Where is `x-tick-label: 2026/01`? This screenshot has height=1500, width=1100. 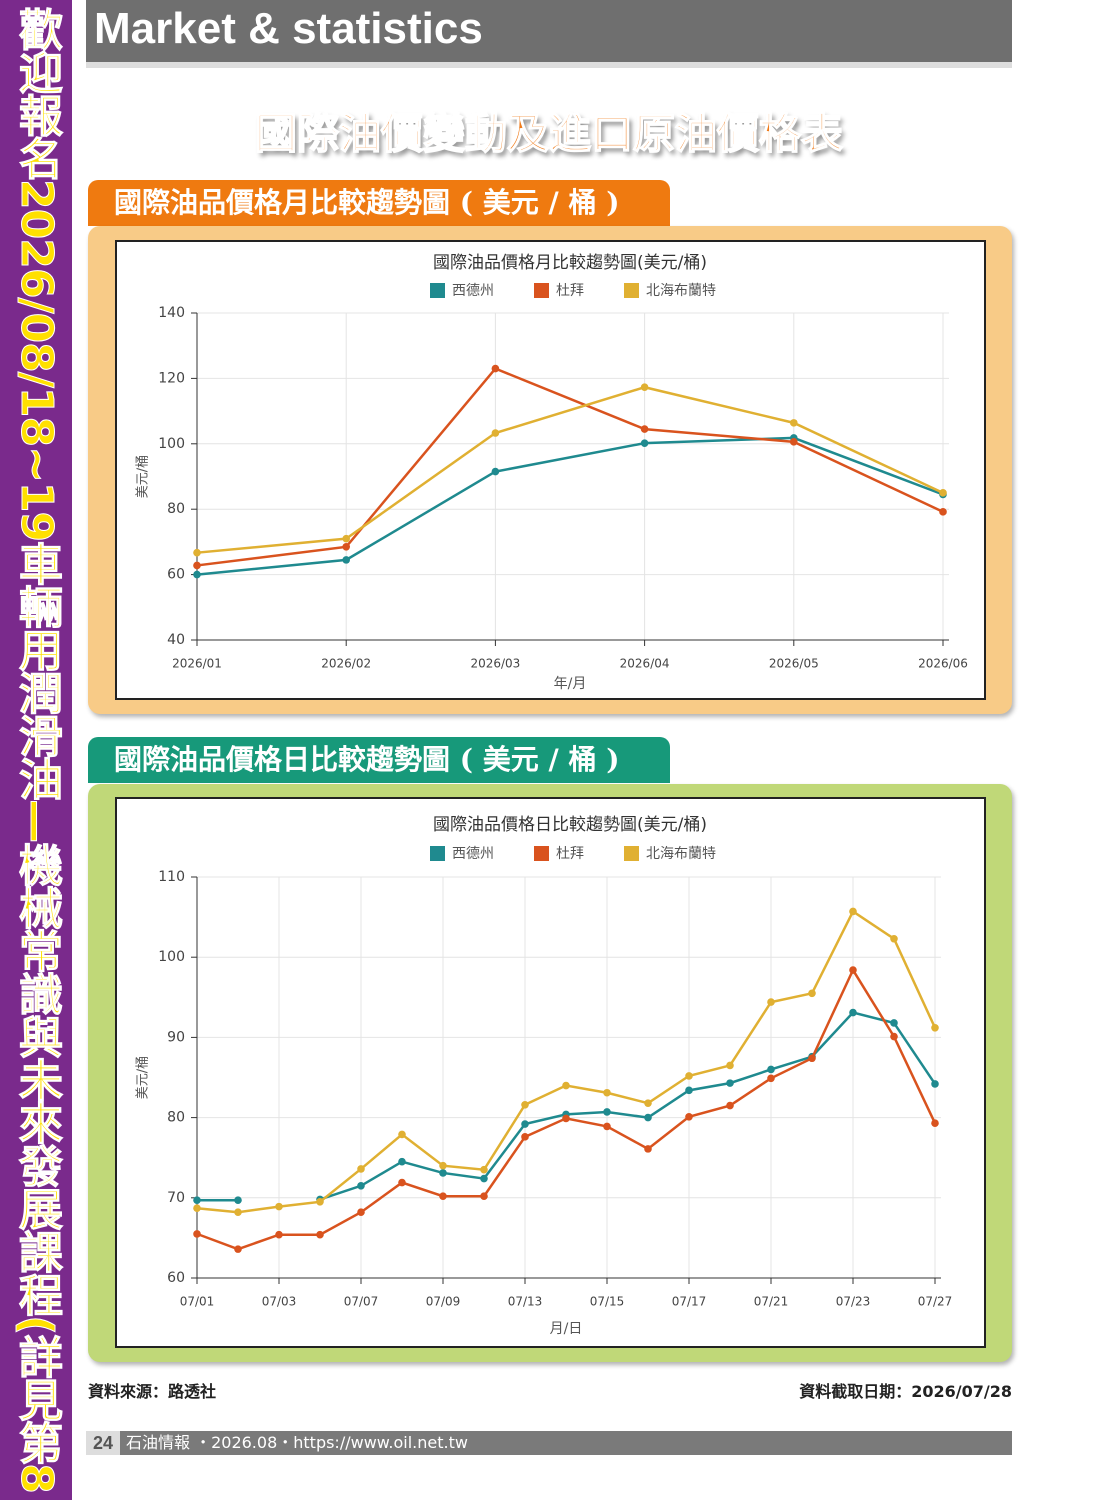
x-tick-label: 2026/01 is located at coordinates (197, 664).